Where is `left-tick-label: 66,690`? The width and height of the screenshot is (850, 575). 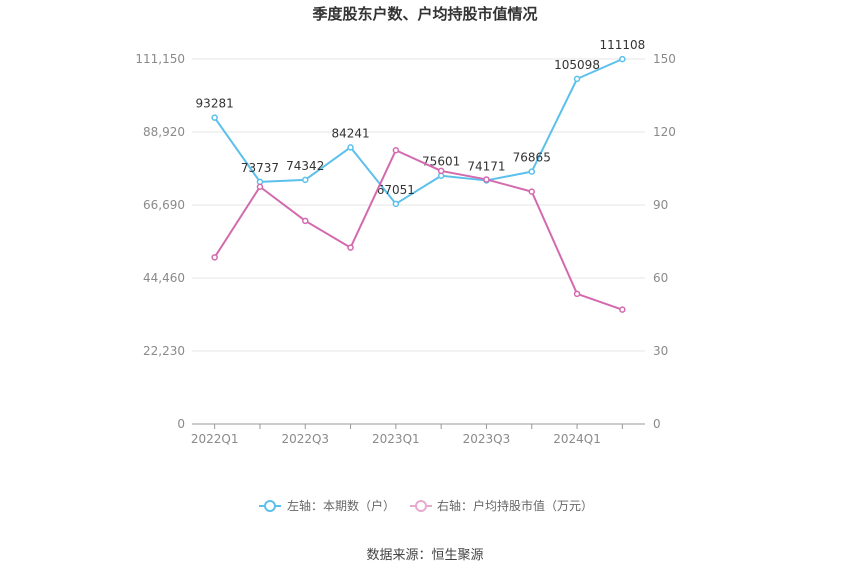
left-tick-label: 66,690 is located at coordinates (164, 205).